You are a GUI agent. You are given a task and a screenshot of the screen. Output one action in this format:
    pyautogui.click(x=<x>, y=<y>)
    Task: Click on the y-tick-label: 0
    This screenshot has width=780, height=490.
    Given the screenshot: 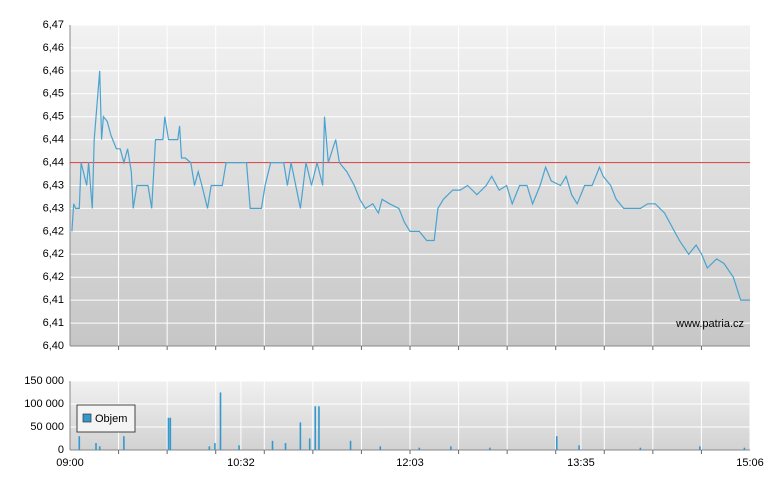 What is the action you would take?
    pyautogui.click(x=61, y=450)
    